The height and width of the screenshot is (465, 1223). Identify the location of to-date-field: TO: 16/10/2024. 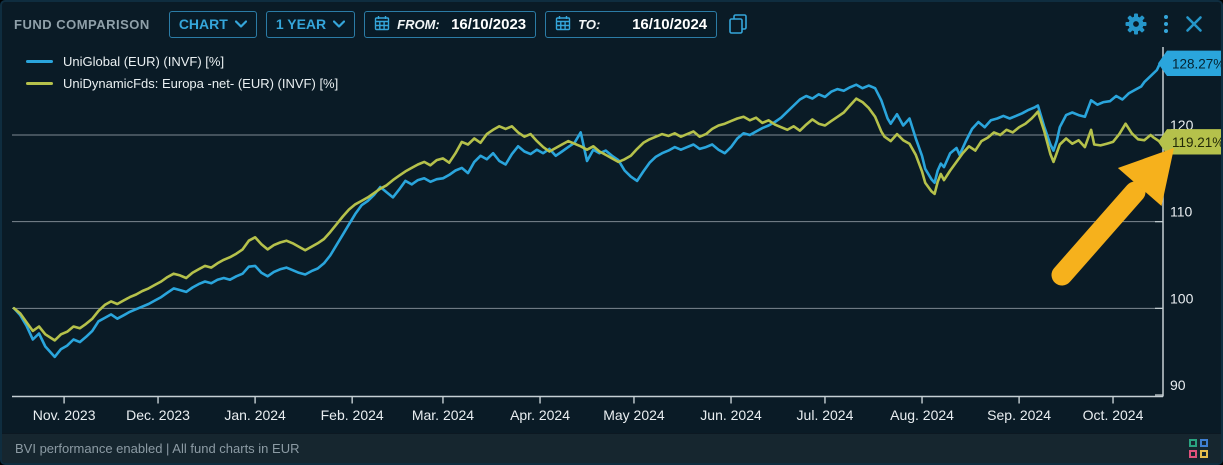
(631, 24).